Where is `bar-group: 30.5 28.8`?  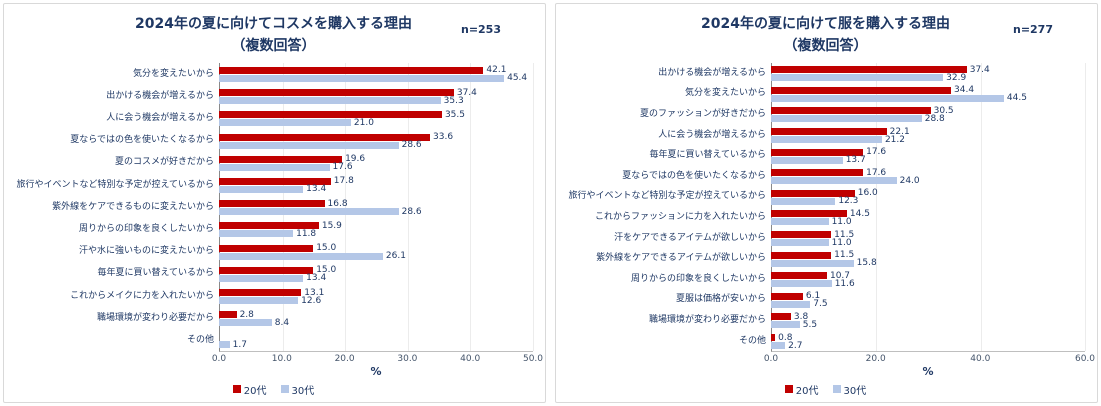
bar-group: 30.5 28.8 is located at coordinates (928, 115).